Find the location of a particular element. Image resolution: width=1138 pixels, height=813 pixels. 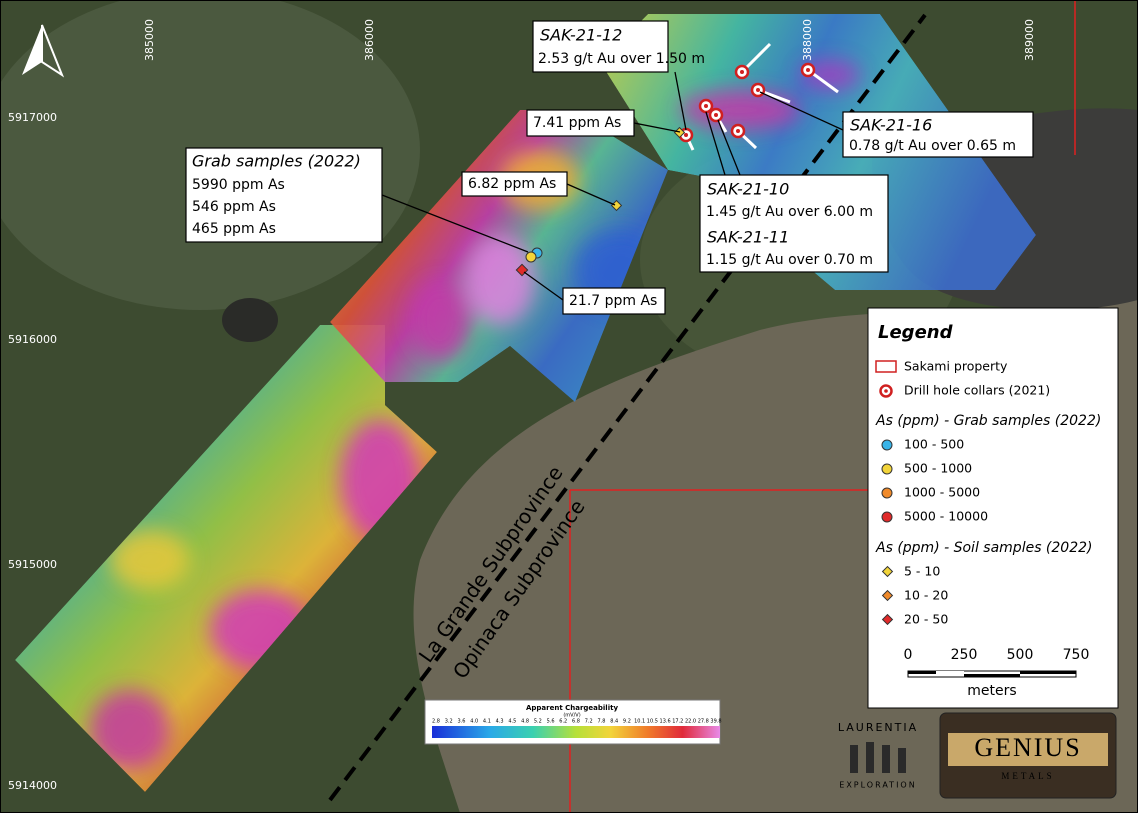

colorbar-tick: 3.2 is located at coordinates (449, 722).